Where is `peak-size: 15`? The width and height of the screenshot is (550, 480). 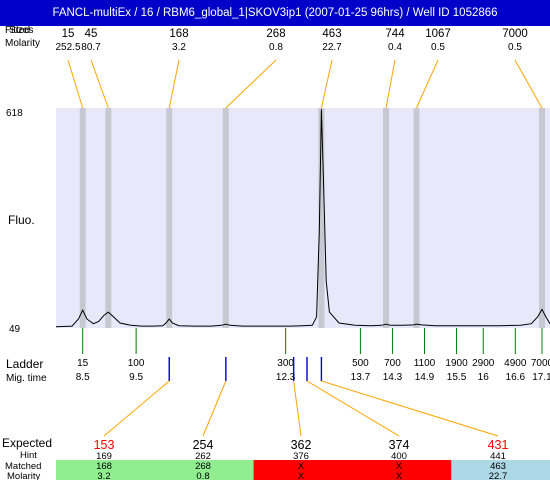 peak-size: 15 is located at coordinates (68, 34).